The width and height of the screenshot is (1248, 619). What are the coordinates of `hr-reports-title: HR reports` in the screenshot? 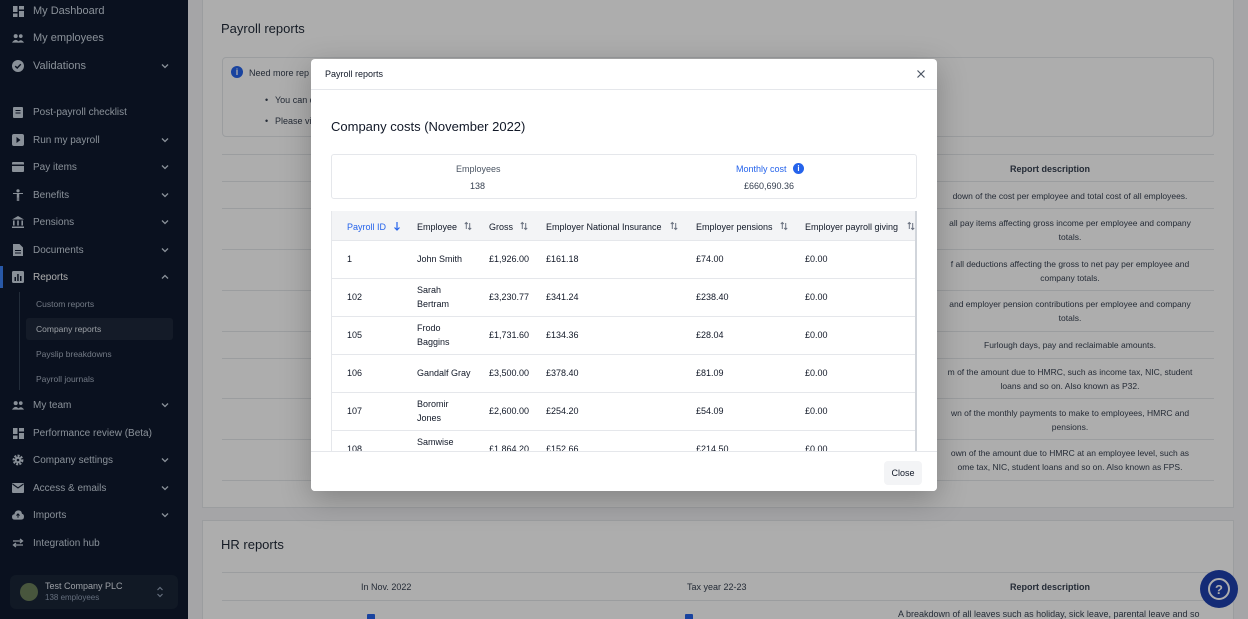 It's located at (252, 544).